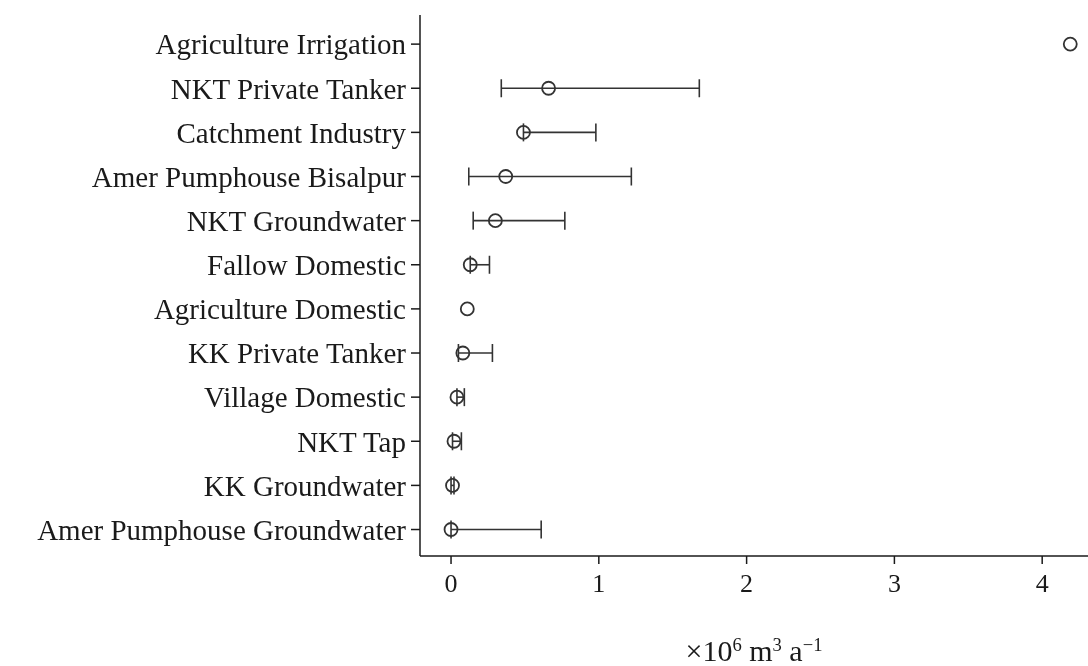 Image resolution: width=1088 pixels, height=666 pixels. What do you see at coordinates (222, 529) in the screenshot?
I see `y-tick-label: Amer Pumphouse Groundwater` at bounding box center [222, 529].